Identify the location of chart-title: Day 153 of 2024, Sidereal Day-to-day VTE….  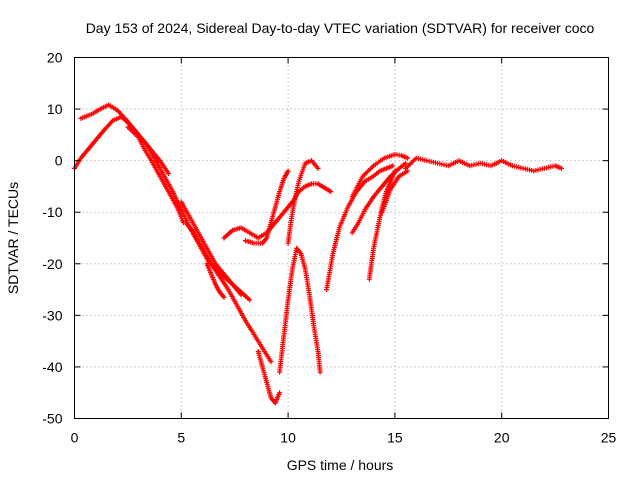
(340, 28).